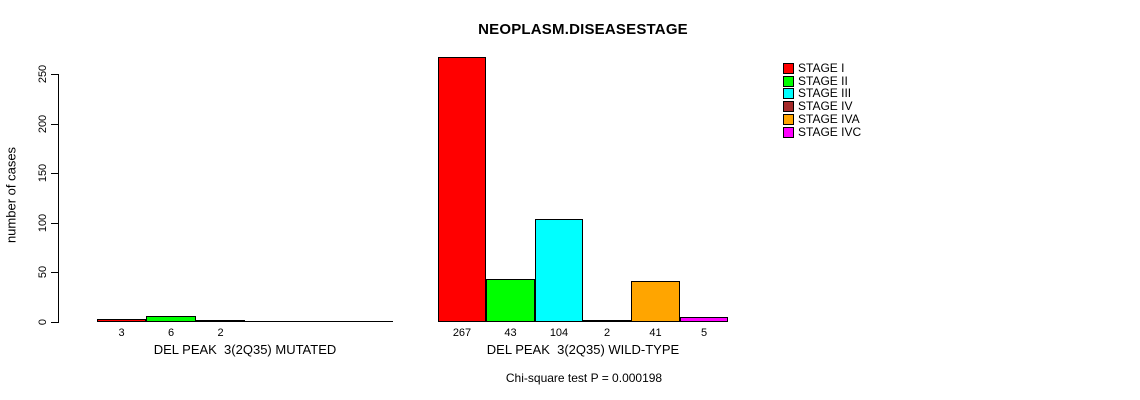 This screenshot has height=400, width=1140. What do you see at coordinates (655, 333) in the screenshot?
I see `bar-value-label: 41` at bounding box center [655, 333].